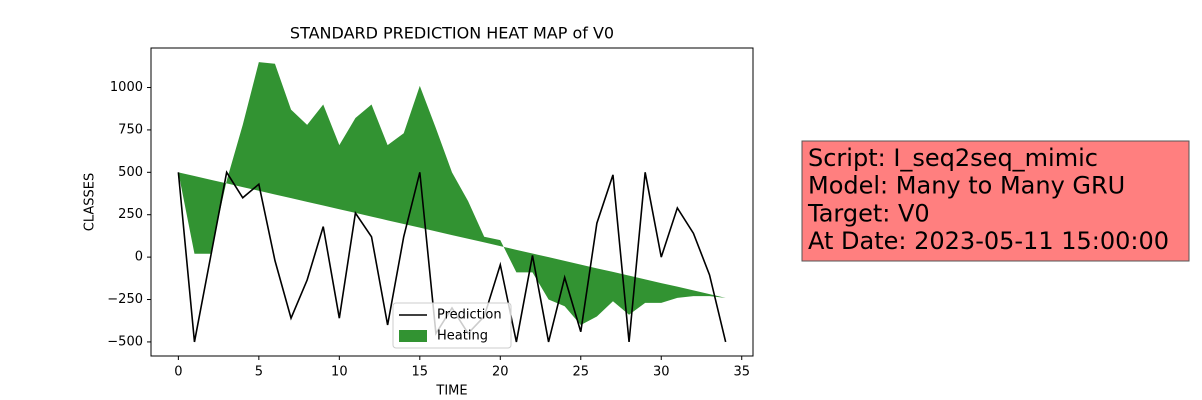 Image resolution: width=1202 pixels, height=400 pixels. Describe the element at coordinates (995, 201) in the screenshot. I see `annotation-box` at that location.